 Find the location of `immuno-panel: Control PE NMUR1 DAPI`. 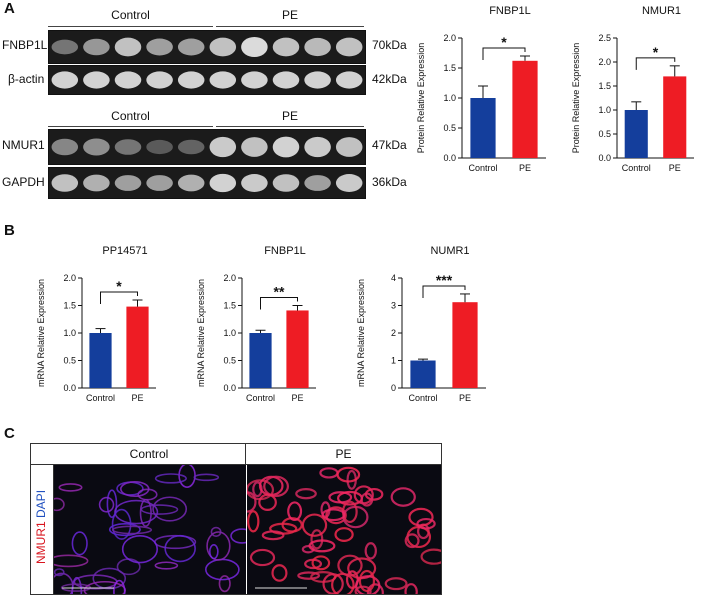

immuno-panel: Control PE NMUR1 DAPI is located at coordinates (236, 519).